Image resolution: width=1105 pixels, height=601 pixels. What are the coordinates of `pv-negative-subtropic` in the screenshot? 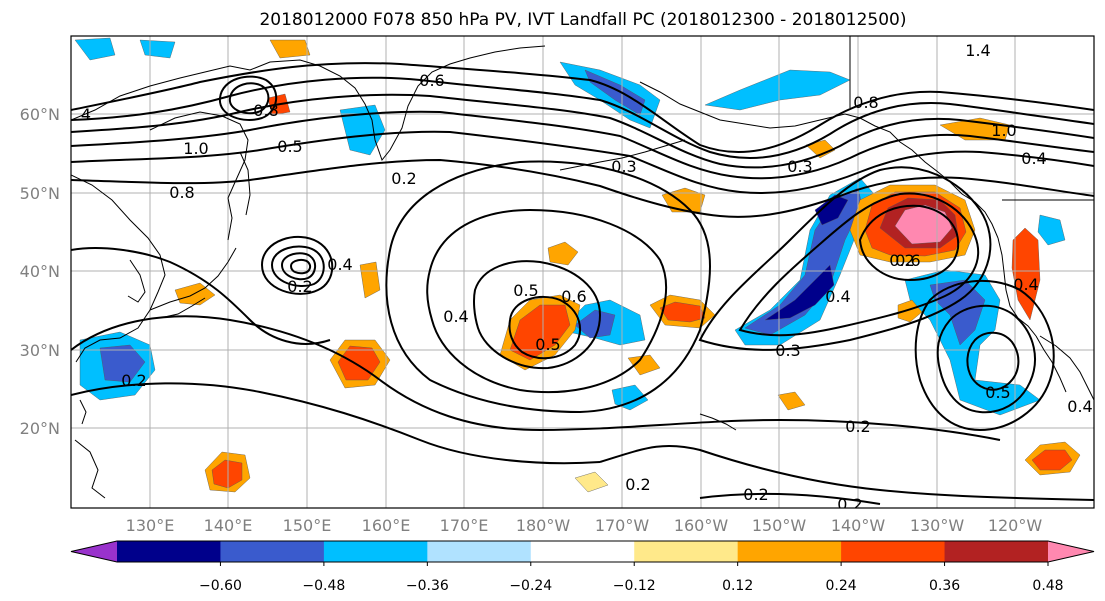 It's located at (630, 397).